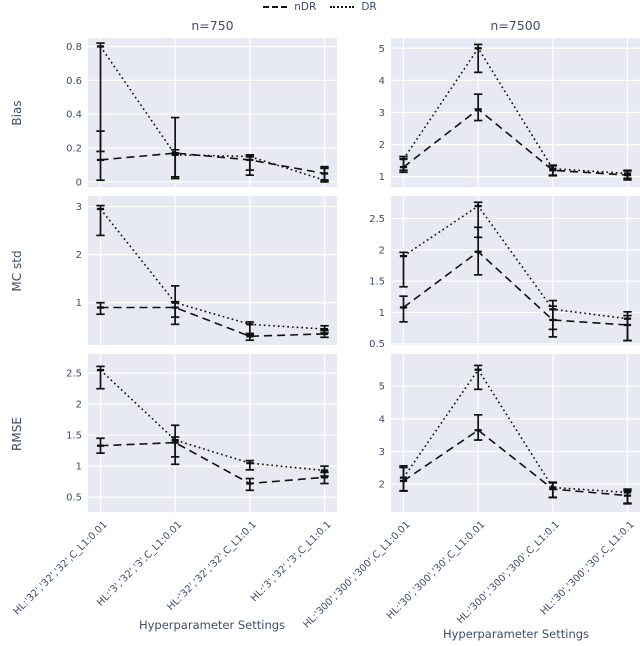 The width and height of the screenshot is (640, 646). What do you see at coordinates (212, 625) in the screenshot?
I see `x-axis-title-left: Hyperparameter Settings` at bounding box center [212, 625].